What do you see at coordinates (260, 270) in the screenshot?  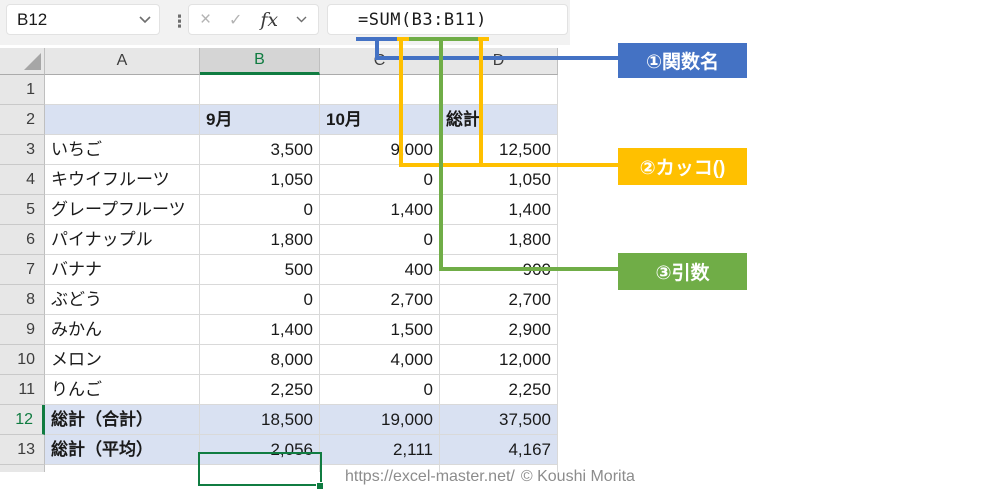 I see `cell-B7: 500` at bounding box center [260, 270].